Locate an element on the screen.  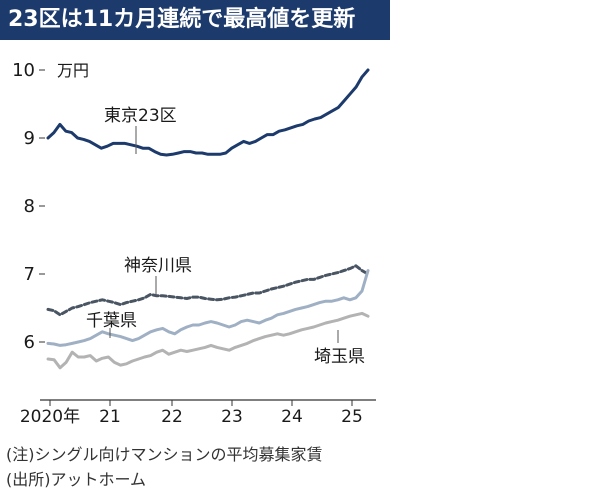
series-line-kanagawa is located at coordinates (208, 290).